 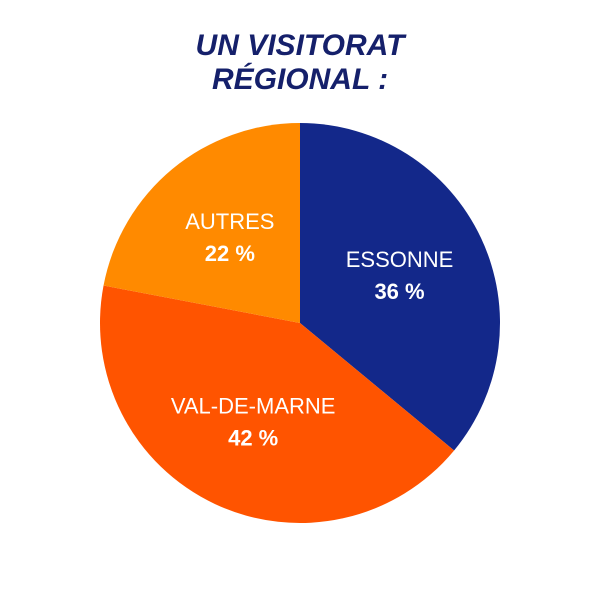 What do you see at coordinates (230, 253) in the screenshot?
I see `value-label: 22 %` at bounding box center [230, 253].